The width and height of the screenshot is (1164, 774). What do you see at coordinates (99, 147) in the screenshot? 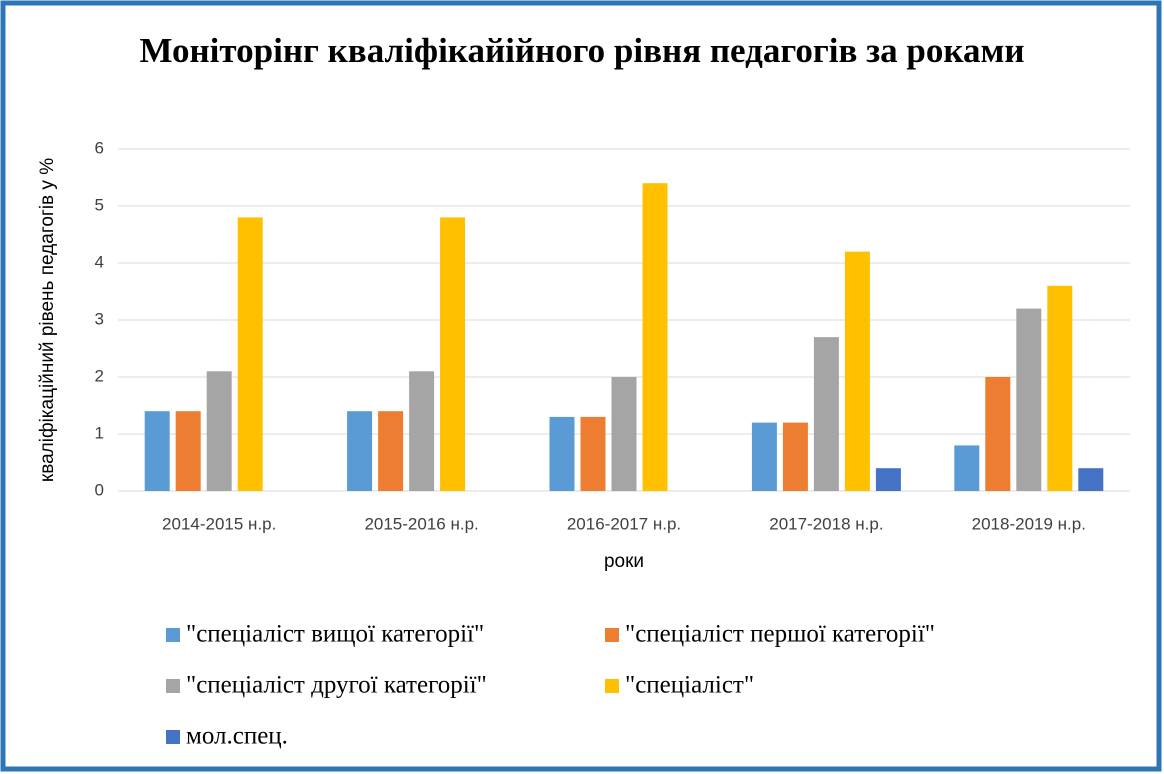
I see `y-tick-label: 6` at bounding box center [99, 147].